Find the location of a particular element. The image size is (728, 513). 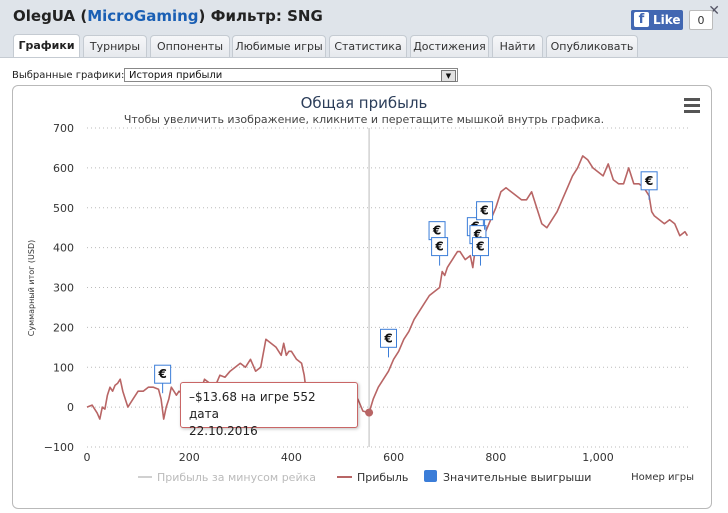

like-label: Like is located at coordinates (667, 20).